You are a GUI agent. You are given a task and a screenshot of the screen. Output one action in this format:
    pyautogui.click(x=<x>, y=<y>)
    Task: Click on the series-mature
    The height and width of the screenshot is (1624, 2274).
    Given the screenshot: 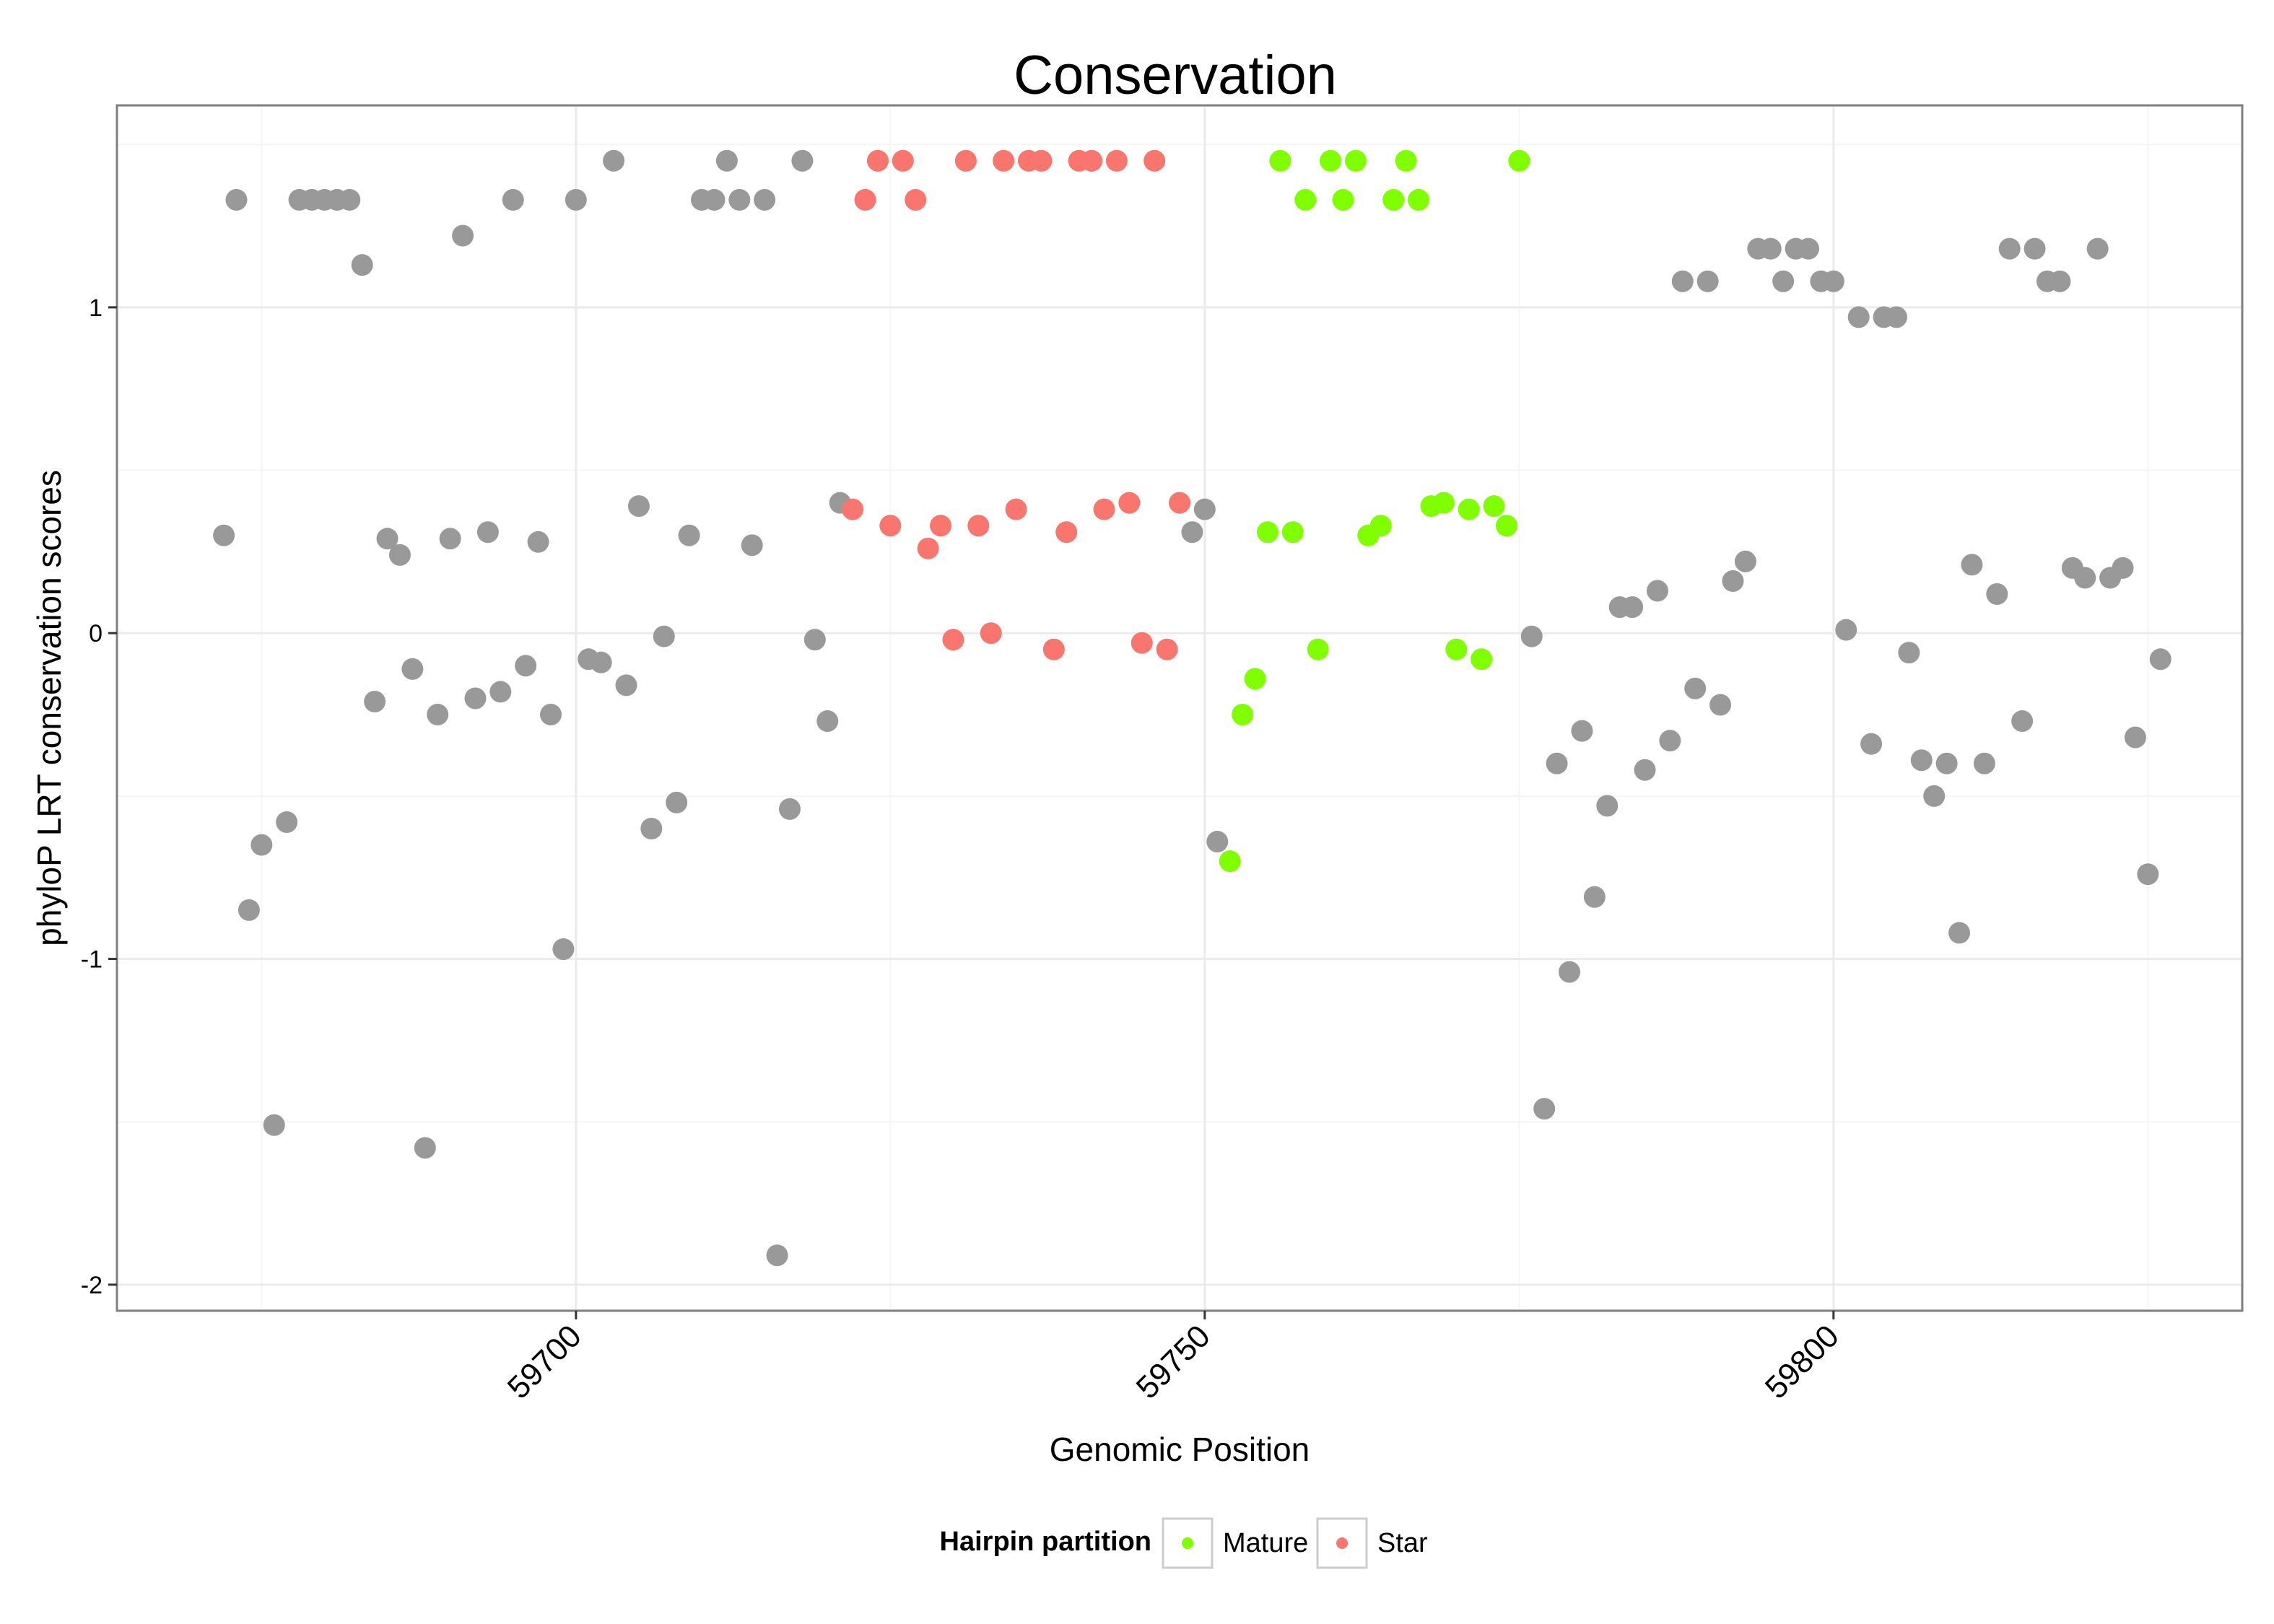 What is the action you would take?
    pyautogui.click(x=1375, y=511)
    